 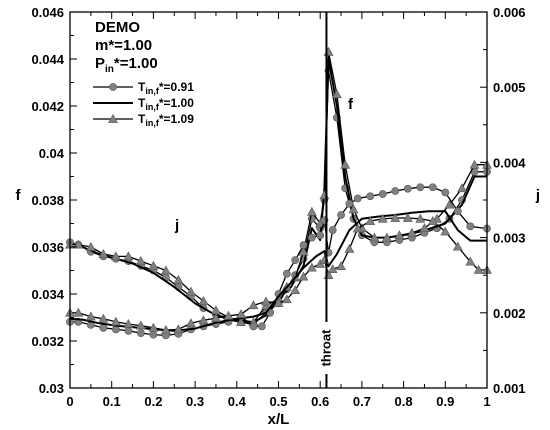 What do you see at coordinates (278, 401) in the screenshot?
I see `x-tick-label: 0.5` at bounding box center [278, 401].